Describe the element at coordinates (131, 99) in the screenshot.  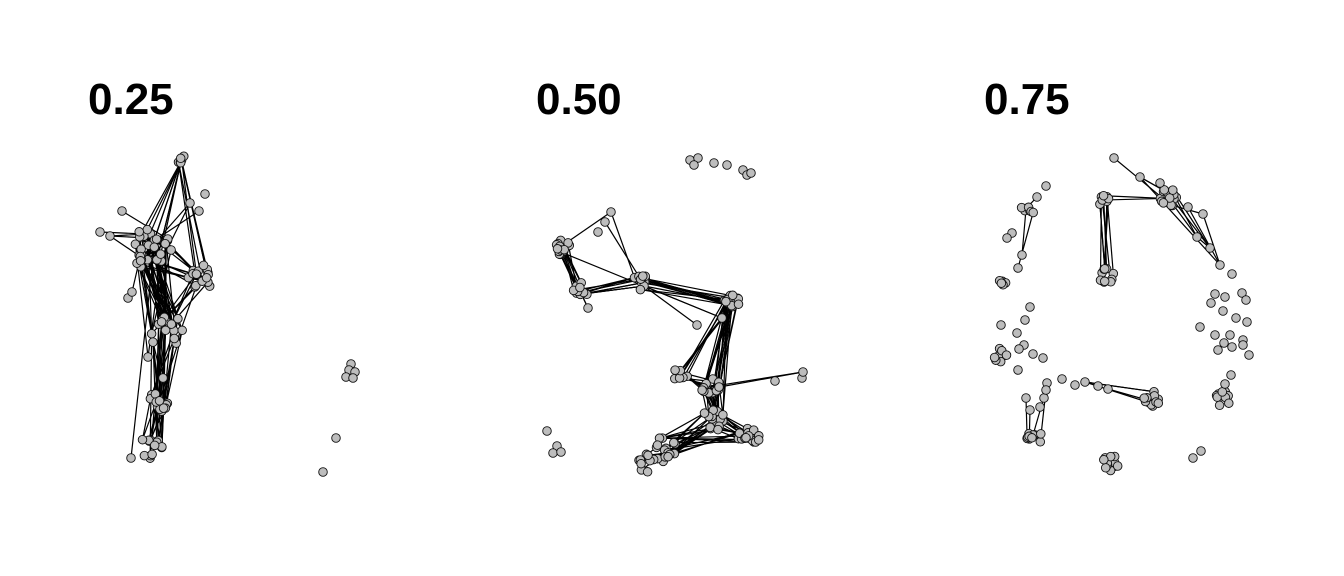
I see `panel-title-1: 0.25` at that location.